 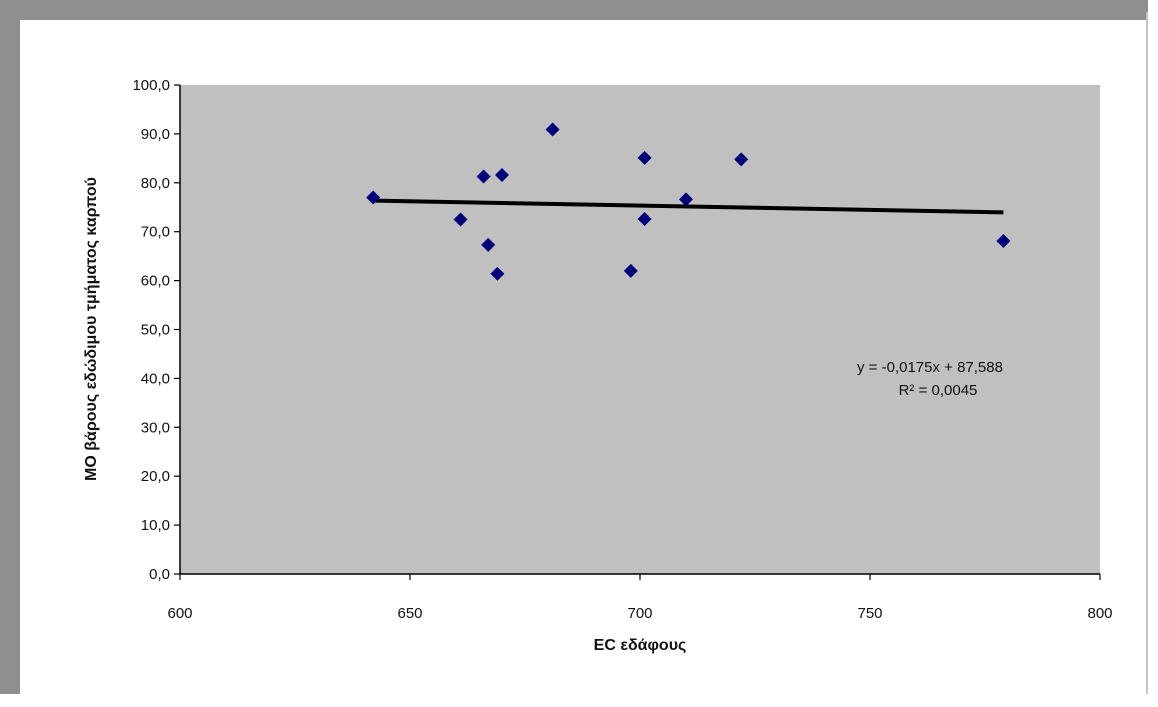 What do you see at coordinates (574, 10) in the screenshot?
I see `frame-top-border` at bounding box center [574, 10].